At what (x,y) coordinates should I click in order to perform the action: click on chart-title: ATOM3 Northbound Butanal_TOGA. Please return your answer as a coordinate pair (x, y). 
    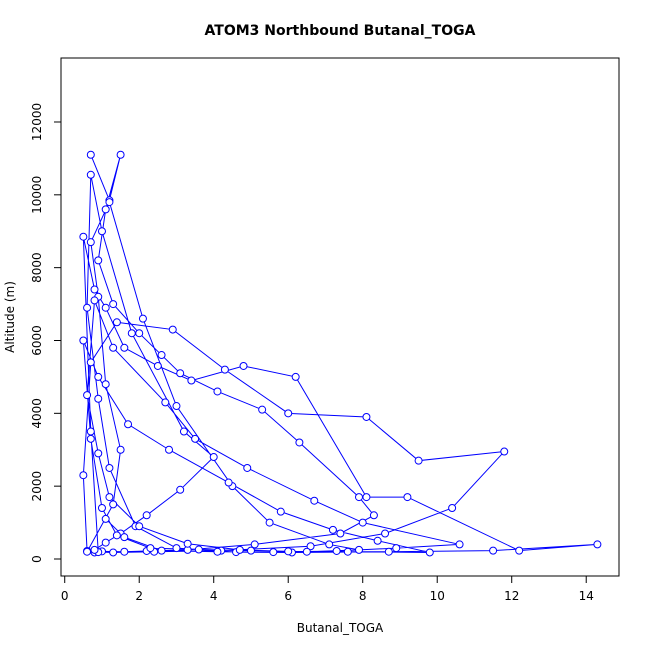
    Looking at the image, I should click on (340, 31).